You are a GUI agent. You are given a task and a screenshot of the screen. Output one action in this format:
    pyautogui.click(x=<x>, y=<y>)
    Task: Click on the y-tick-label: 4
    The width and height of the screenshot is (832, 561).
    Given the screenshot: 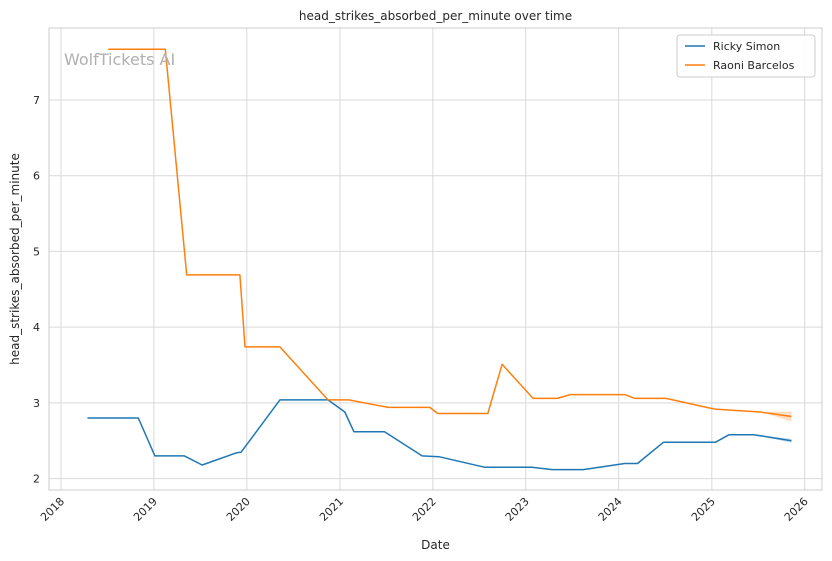 What is the action you would take?
    pyautogui.click(x=36, y=327)
    